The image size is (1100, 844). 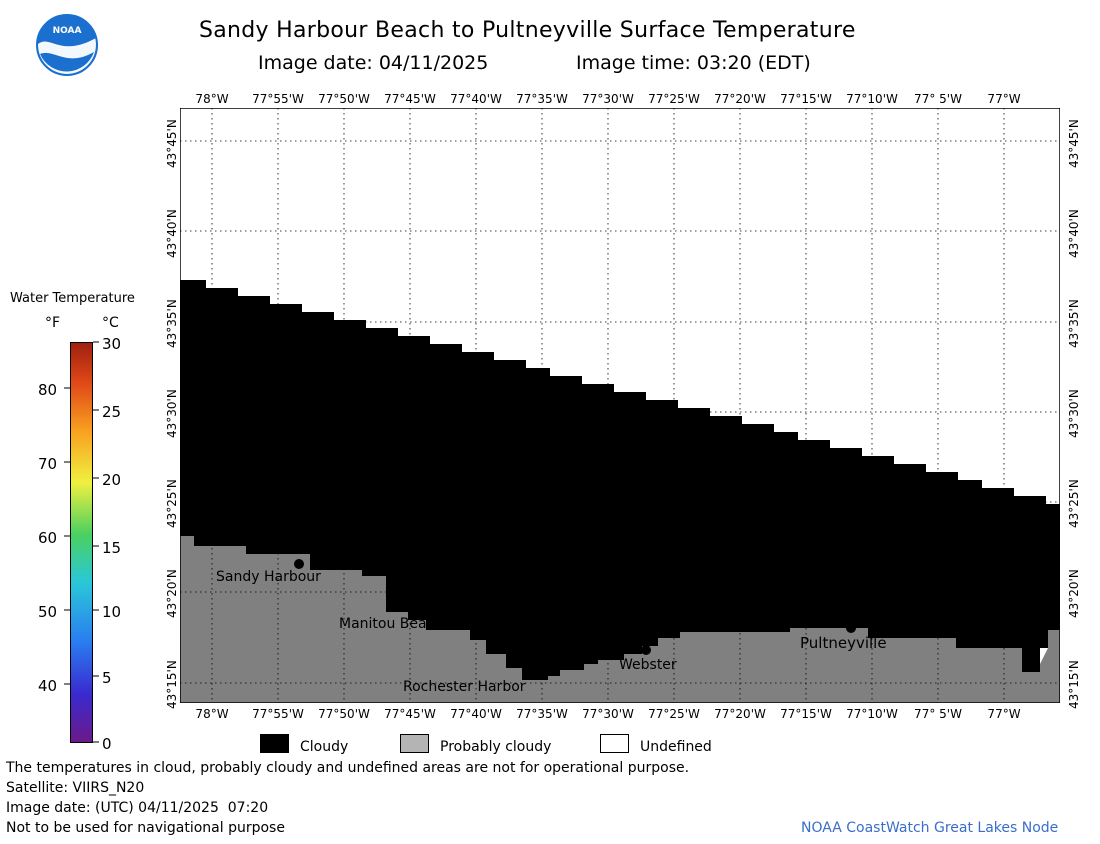 What do you see at coordinates (608, 714) in the screenshot?
I see `lon-label-bottom: 77°30'W` at bounding box center [608, 714].